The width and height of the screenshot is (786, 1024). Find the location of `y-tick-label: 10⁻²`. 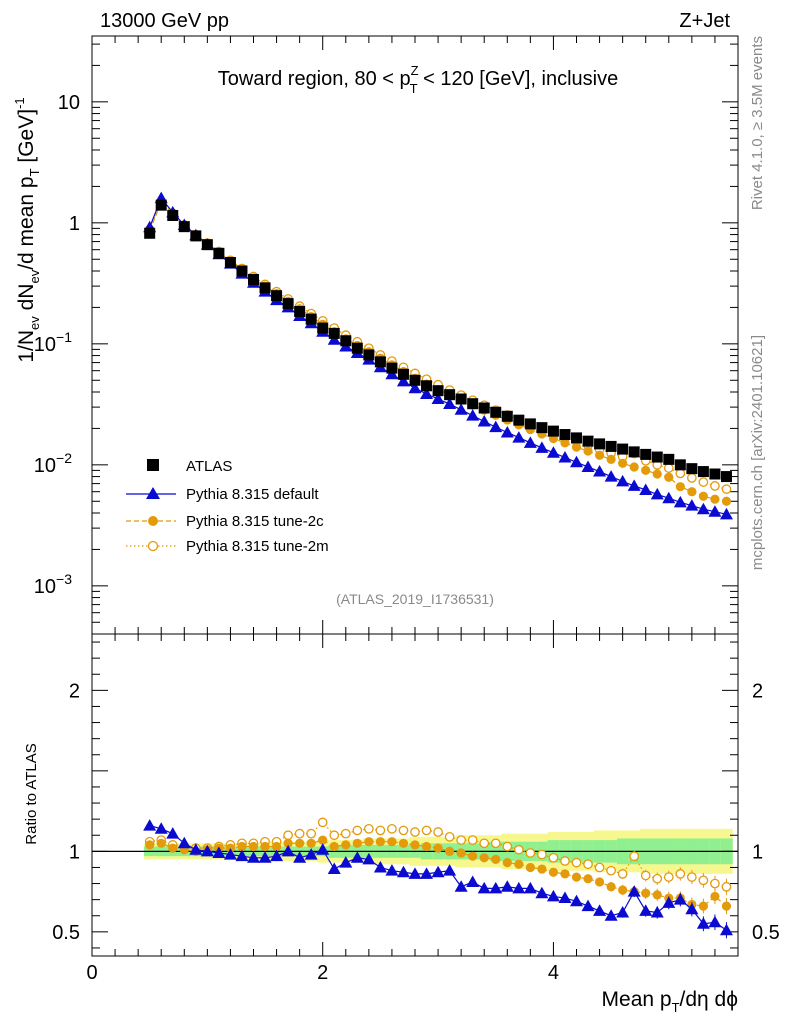

y-tick-label: 10⁻² is located at coordinates (53, 463).